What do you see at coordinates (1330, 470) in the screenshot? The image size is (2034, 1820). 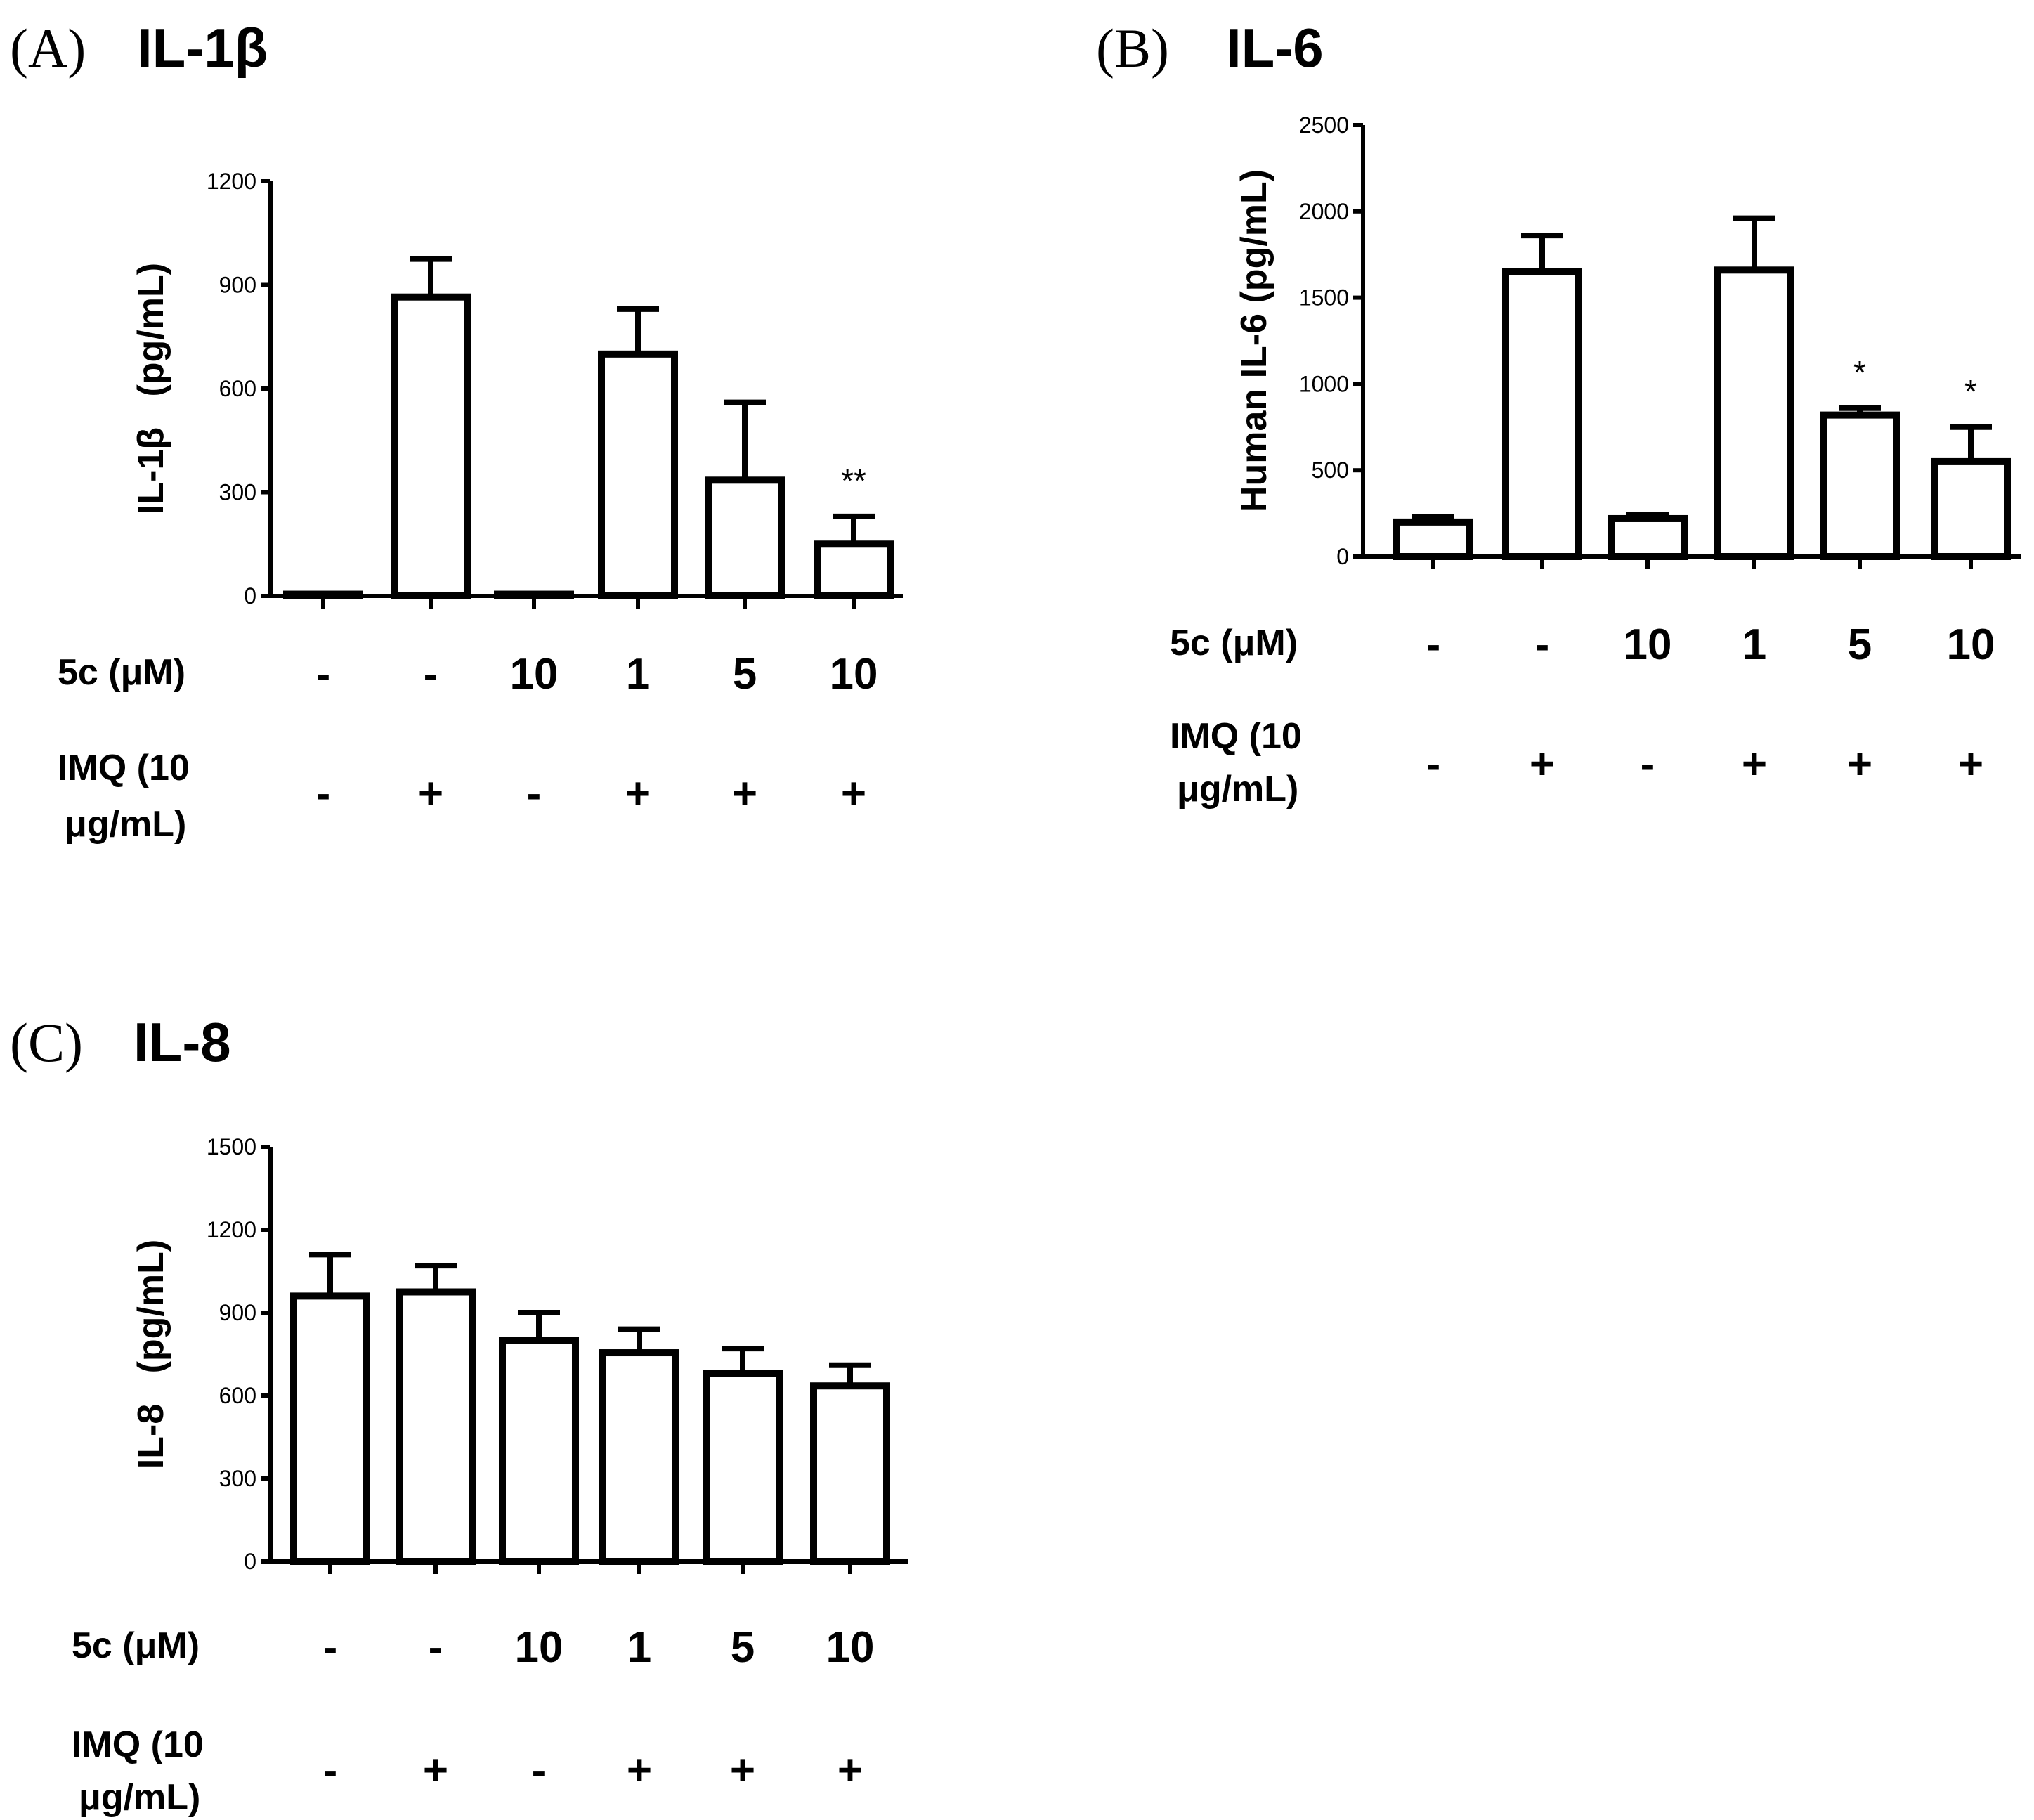 I see `y-tick-label: 500` at bounding box center [1330, 470].